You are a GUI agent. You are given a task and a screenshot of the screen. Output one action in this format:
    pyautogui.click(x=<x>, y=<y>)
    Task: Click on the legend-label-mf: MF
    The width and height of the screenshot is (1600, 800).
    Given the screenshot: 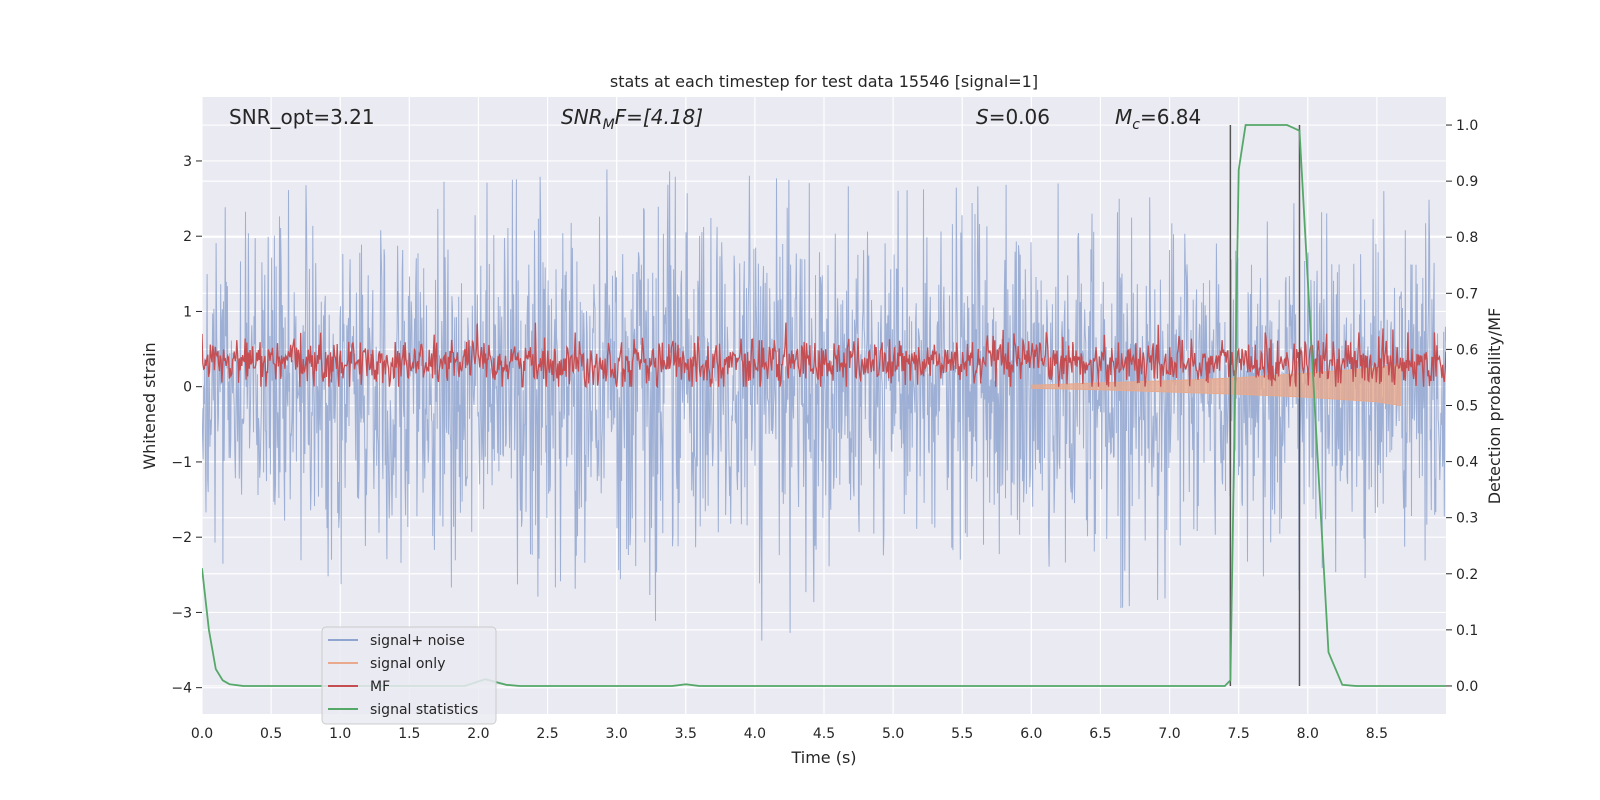 What is the action you would take?
    pyautogui.click(x=380, y=687)
    